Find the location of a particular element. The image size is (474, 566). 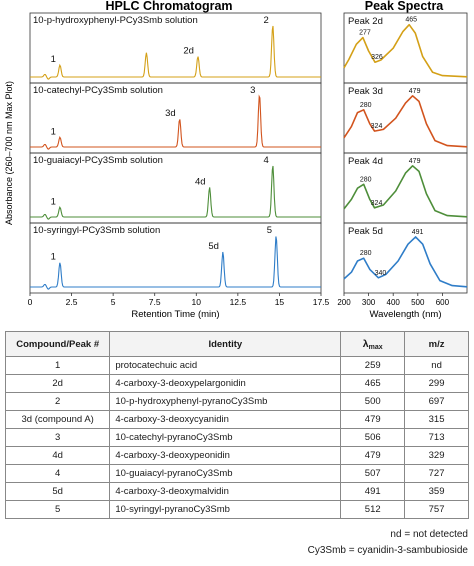

spectra-title: Peak Spectra is located at coordinates (405, 6).